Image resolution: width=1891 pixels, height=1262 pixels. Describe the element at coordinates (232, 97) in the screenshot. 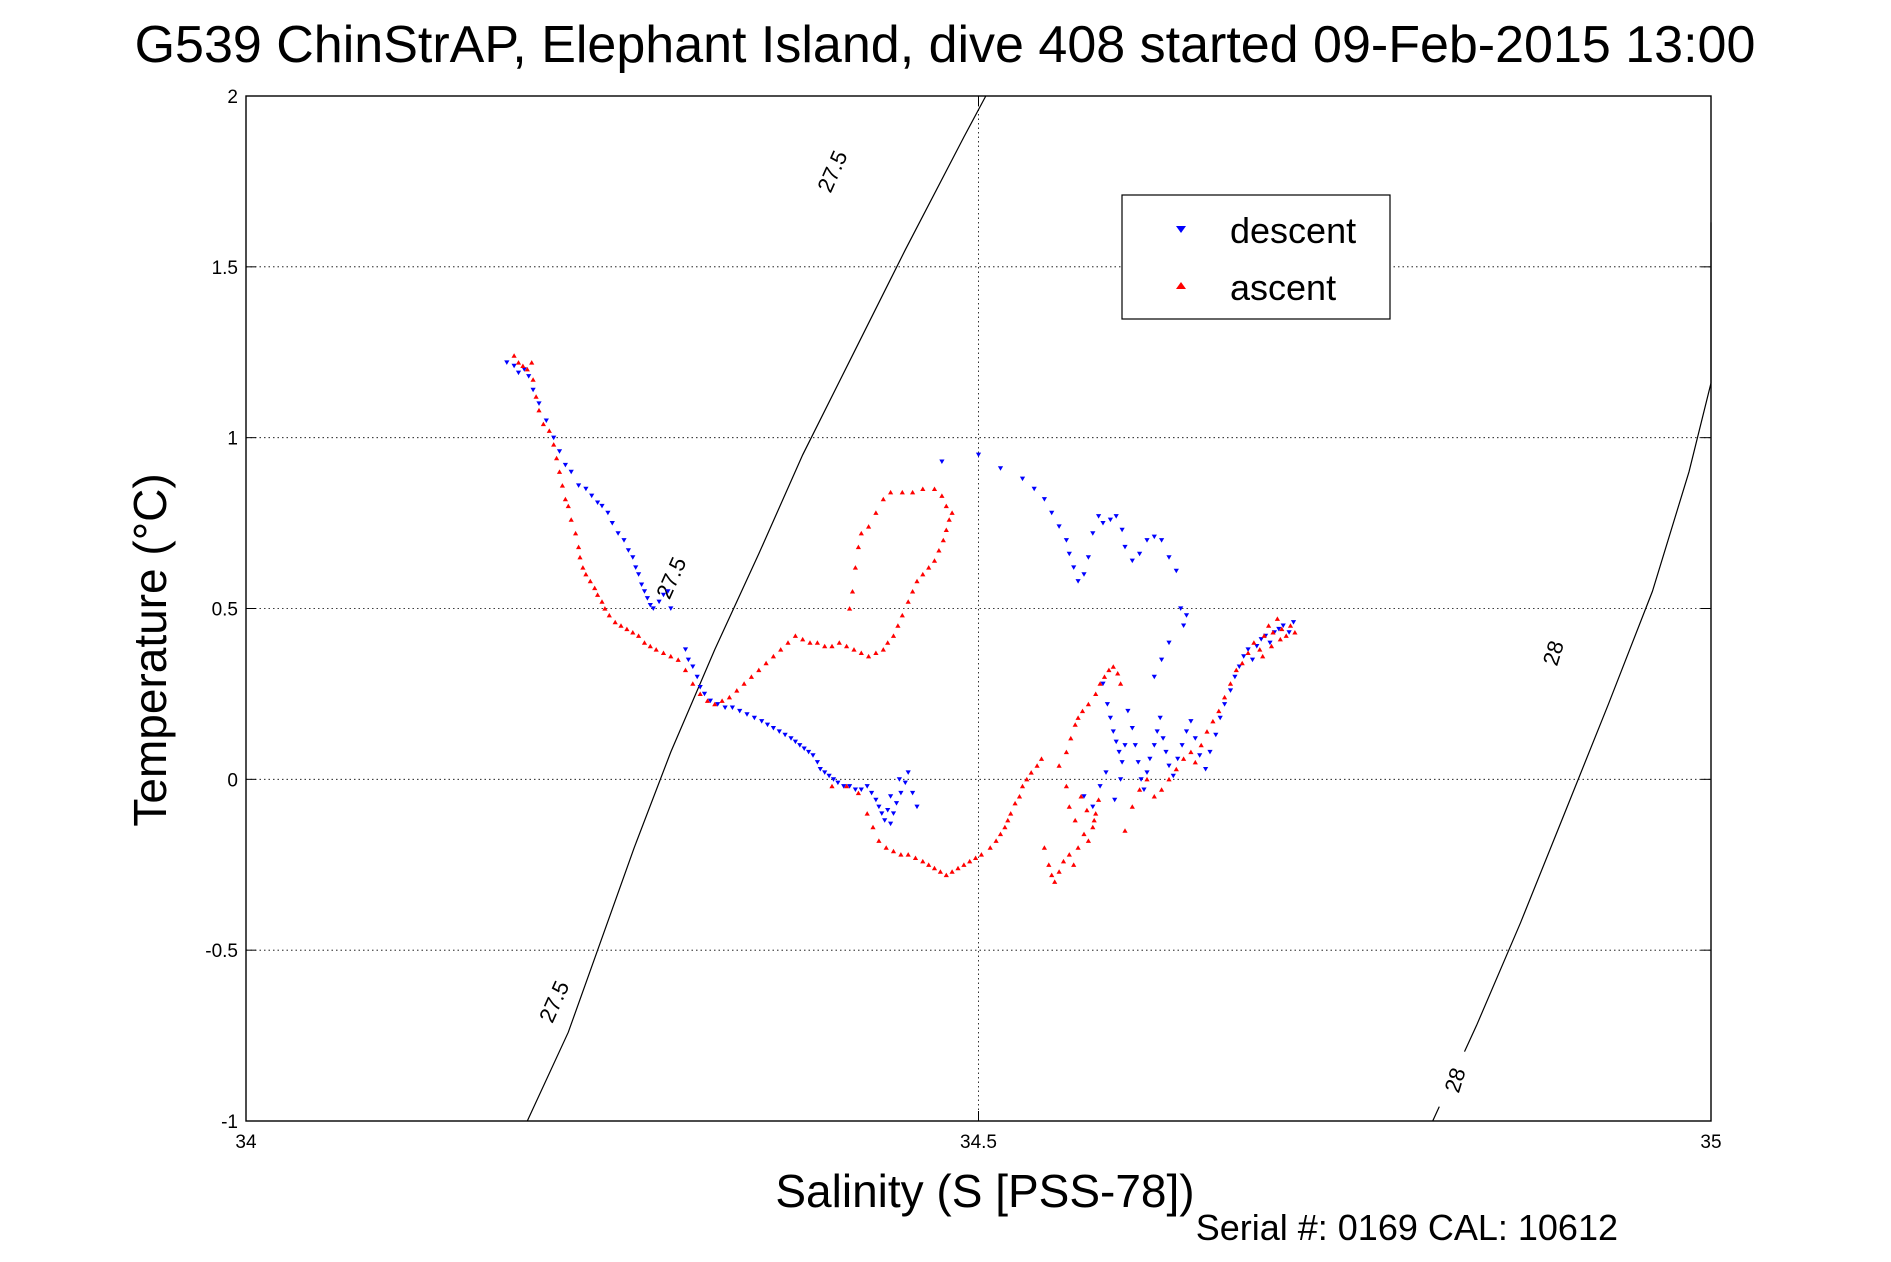

I see `y-tick-label: 2` at that location.